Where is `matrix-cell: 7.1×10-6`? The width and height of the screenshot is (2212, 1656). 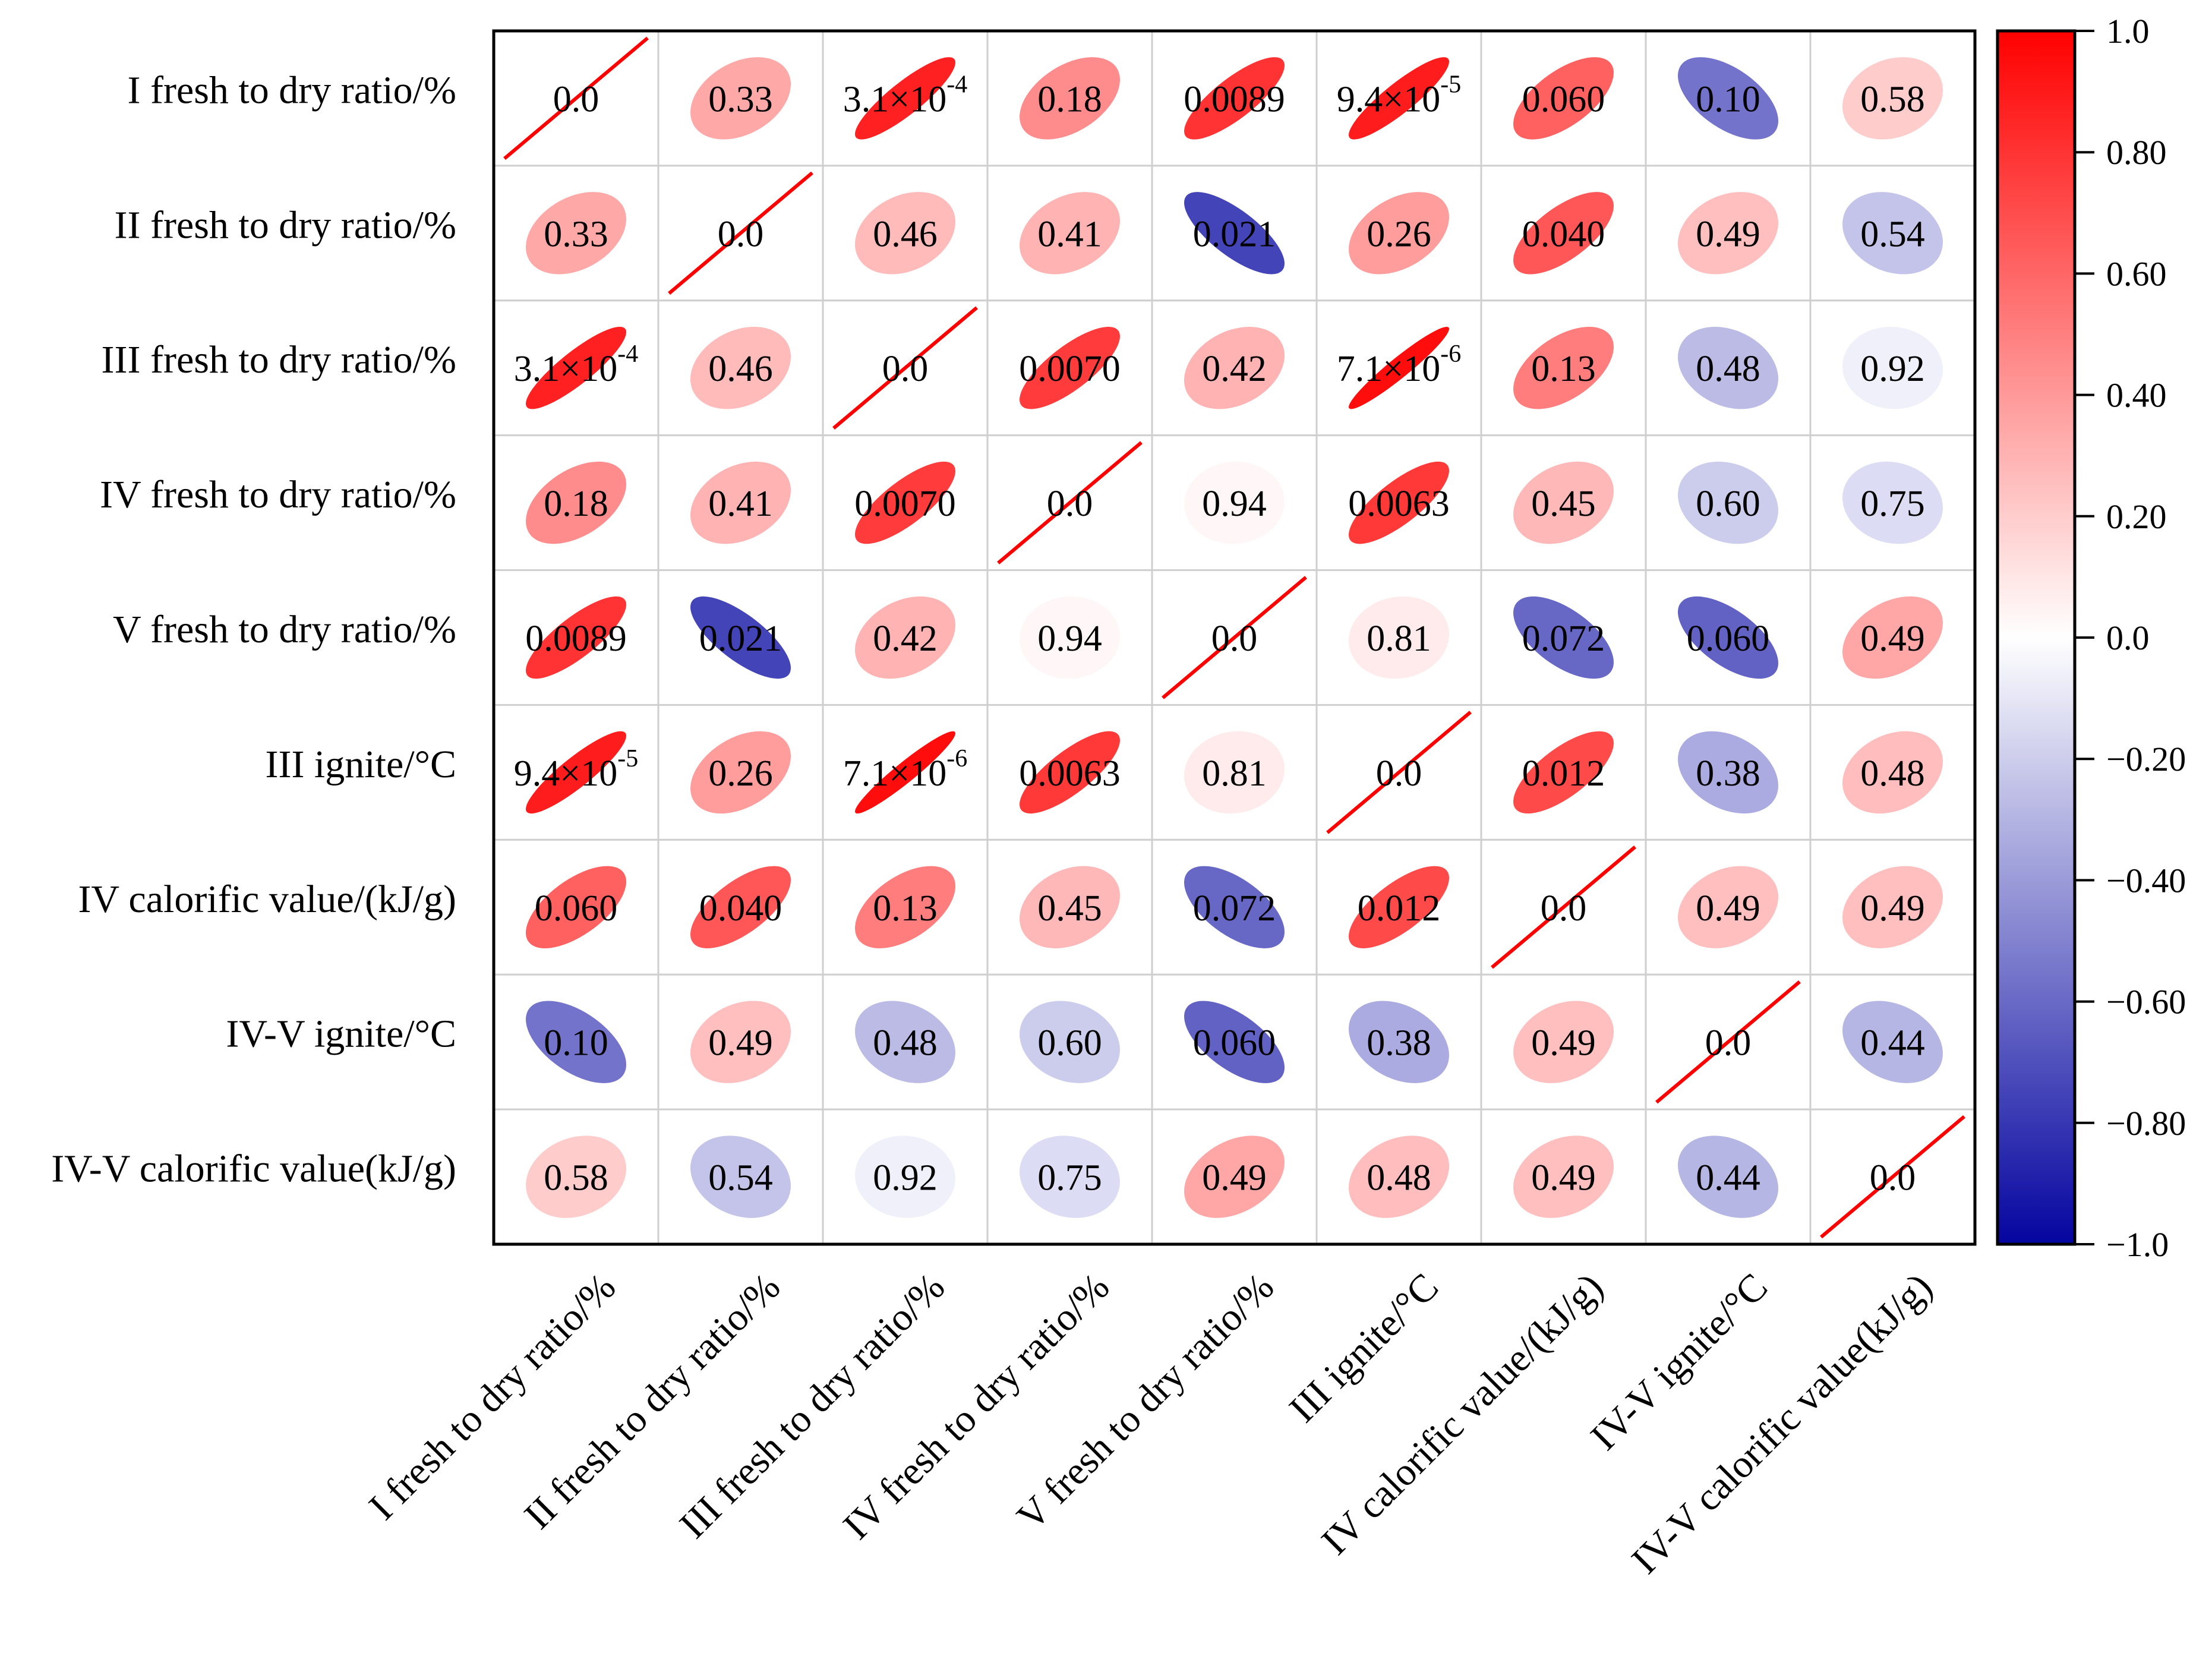
matrix-cell: 7.1×10-6 is located at coordinates (1398, 368).